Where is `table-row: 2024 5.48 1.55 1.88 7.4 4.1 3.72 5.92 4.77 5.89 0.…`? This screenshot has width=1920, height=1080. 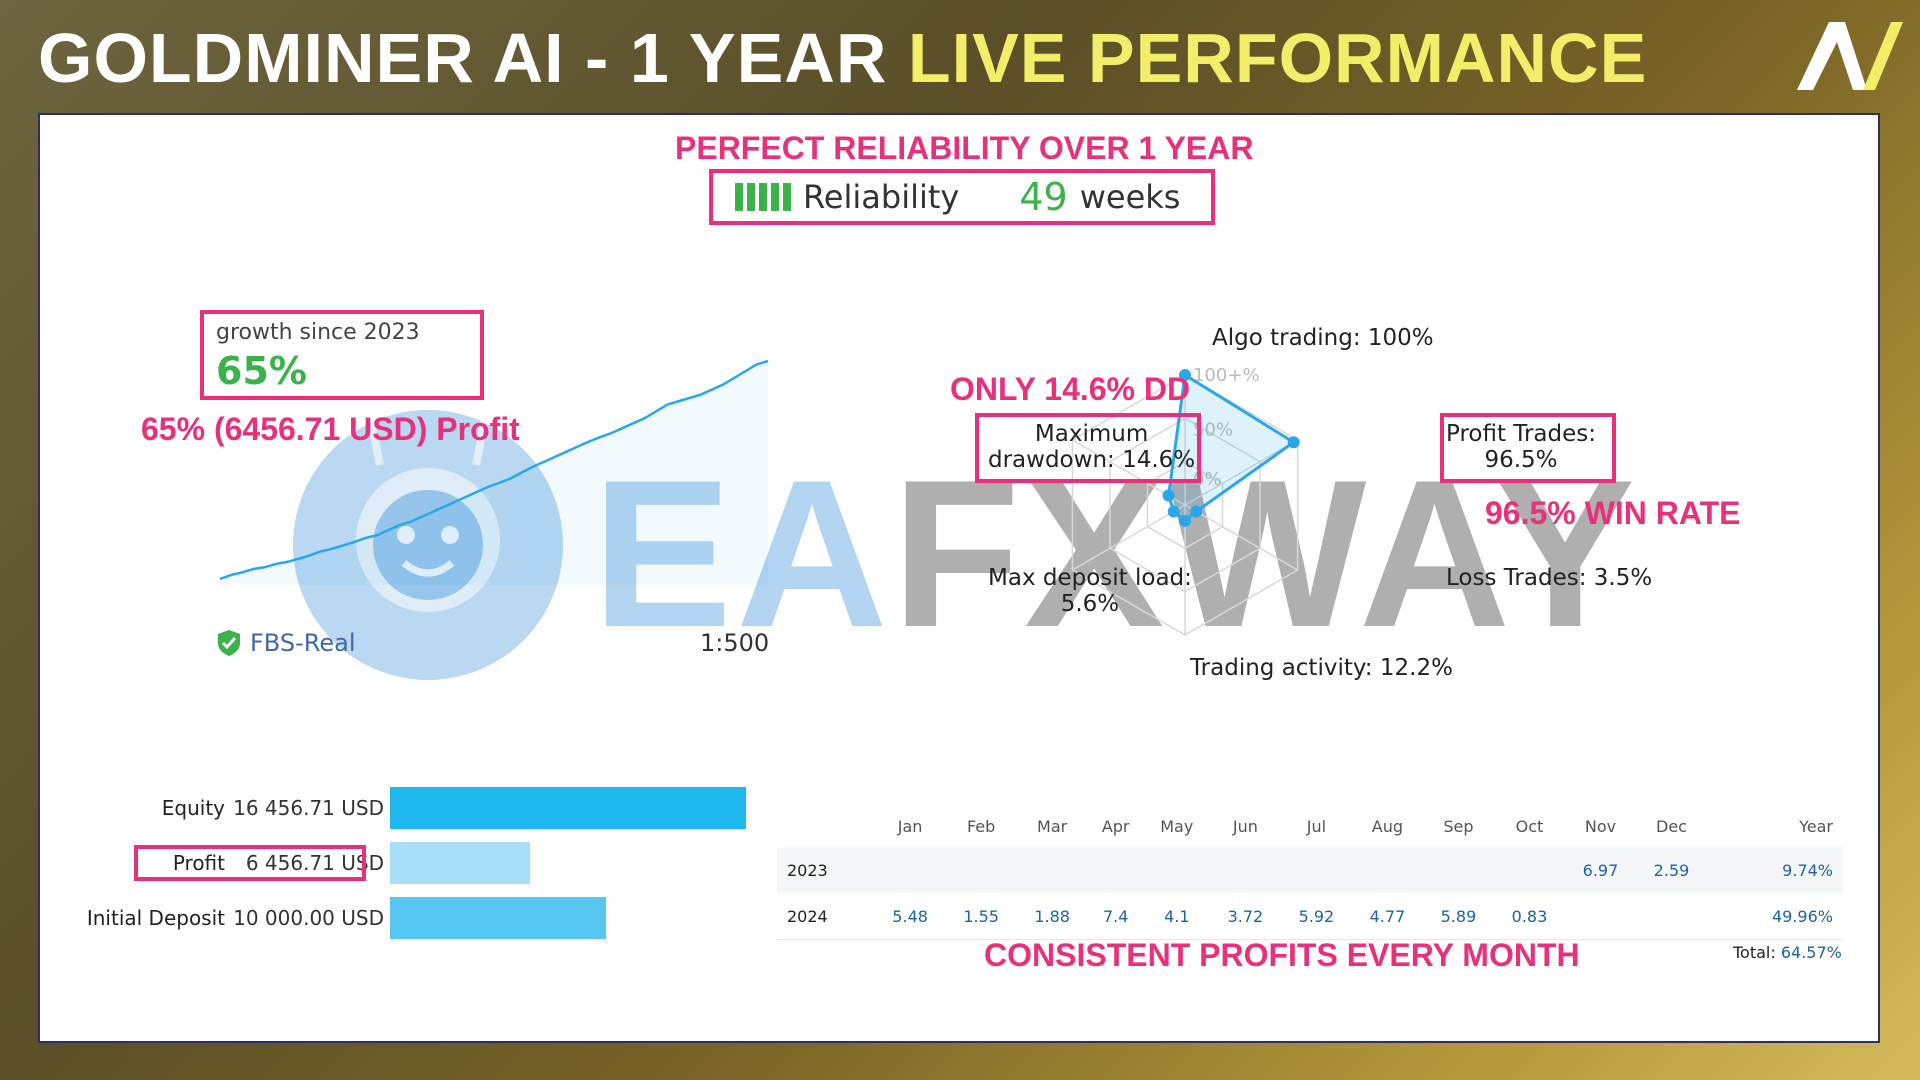 table-row: 2024 5.48 1.55 1.88 7.4 4.1 3.72 5.92 4.77 5.89 0.… is located at coordinates (1310, 916).